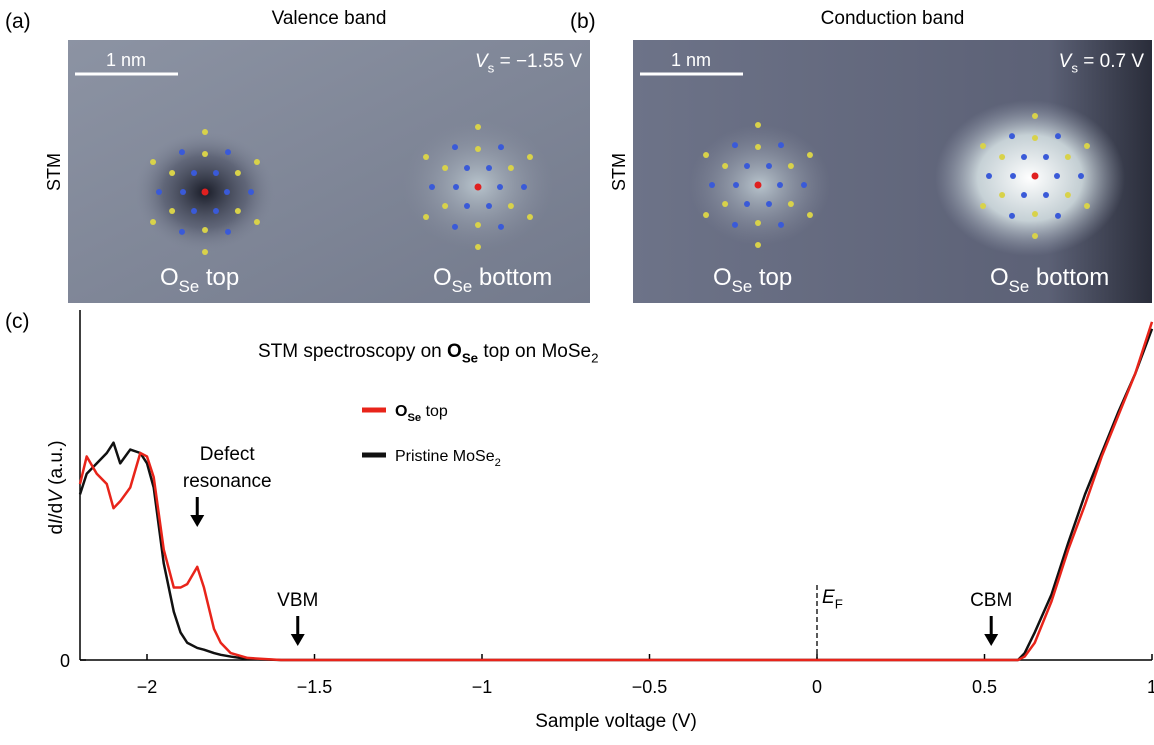  Describe the element at coordinates (297, 600) in the screenshot. I see `annotation: VBM` at that location.